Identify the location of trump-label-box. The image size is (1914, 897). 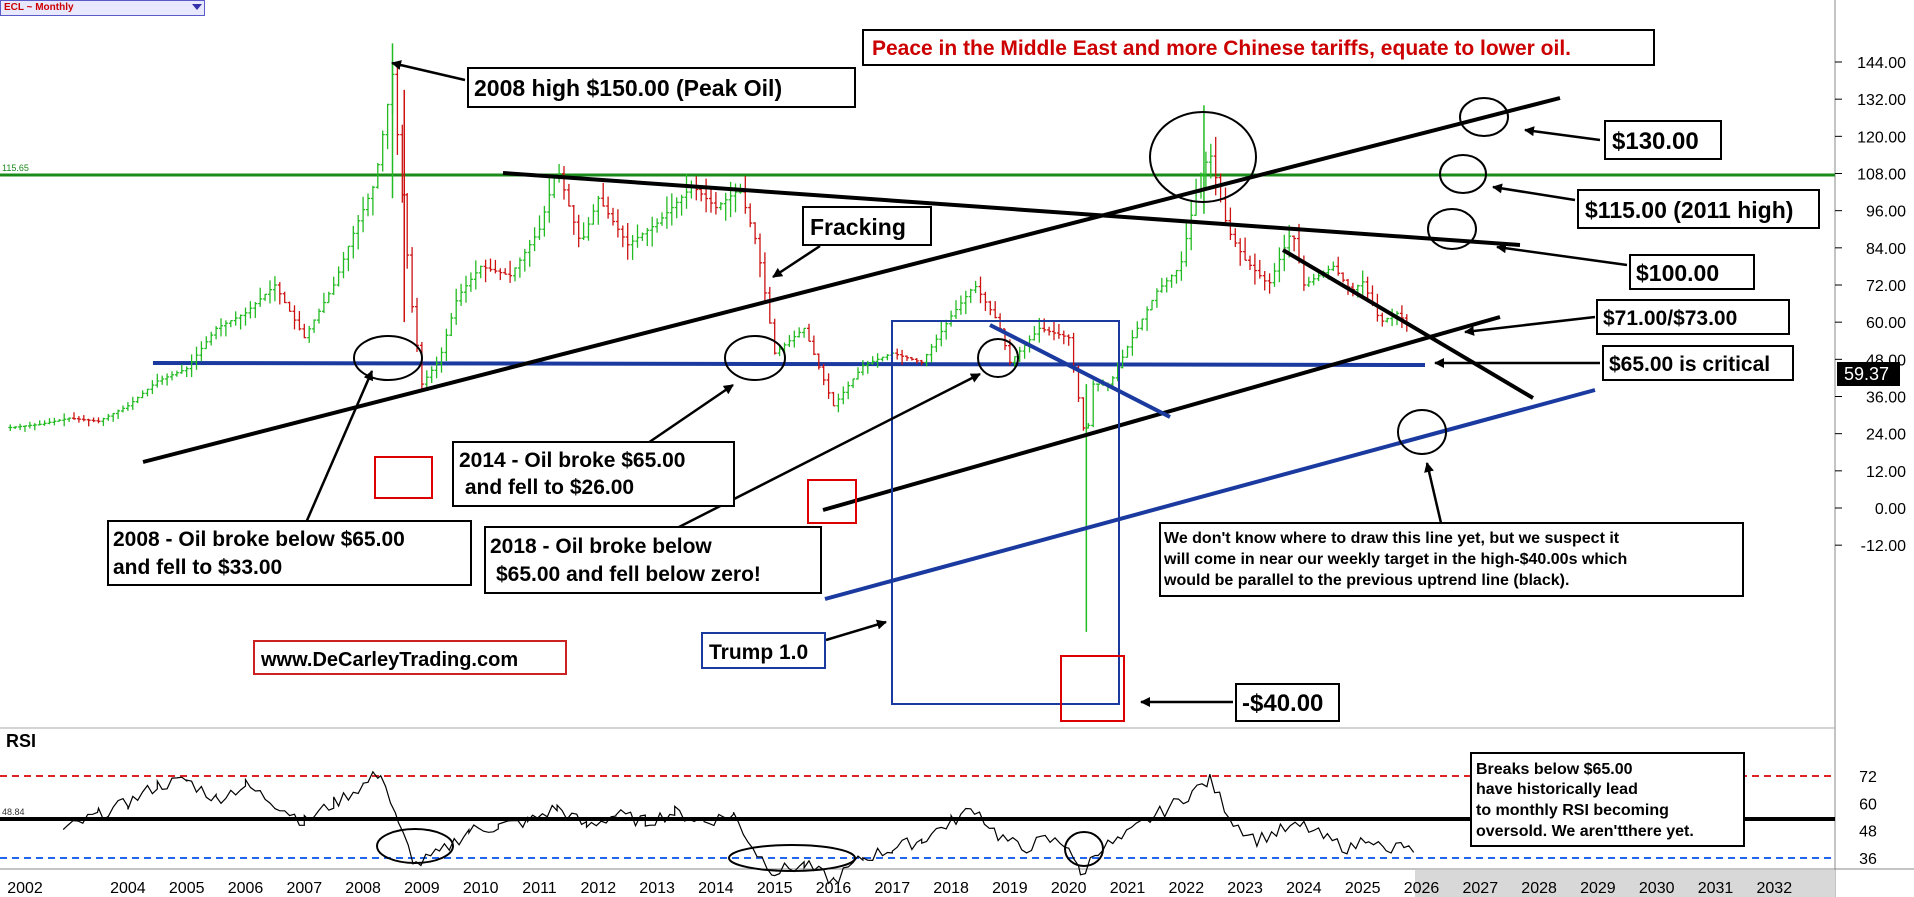
(763, 650).